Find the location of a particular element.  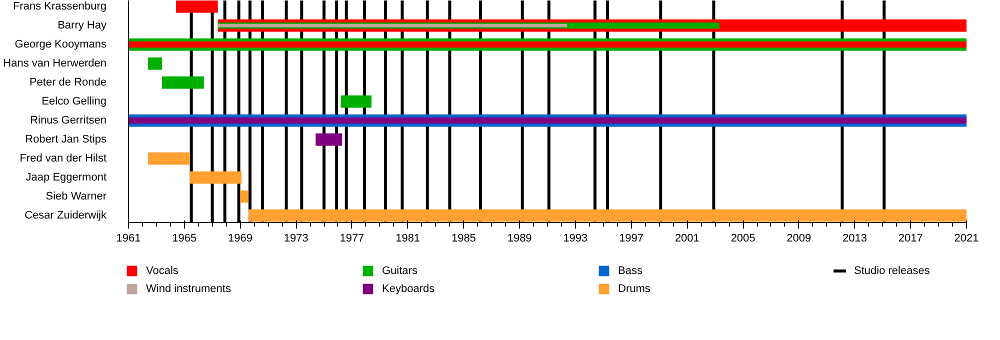

x-tick-label: 2009 is located at coordinates (799, 238).